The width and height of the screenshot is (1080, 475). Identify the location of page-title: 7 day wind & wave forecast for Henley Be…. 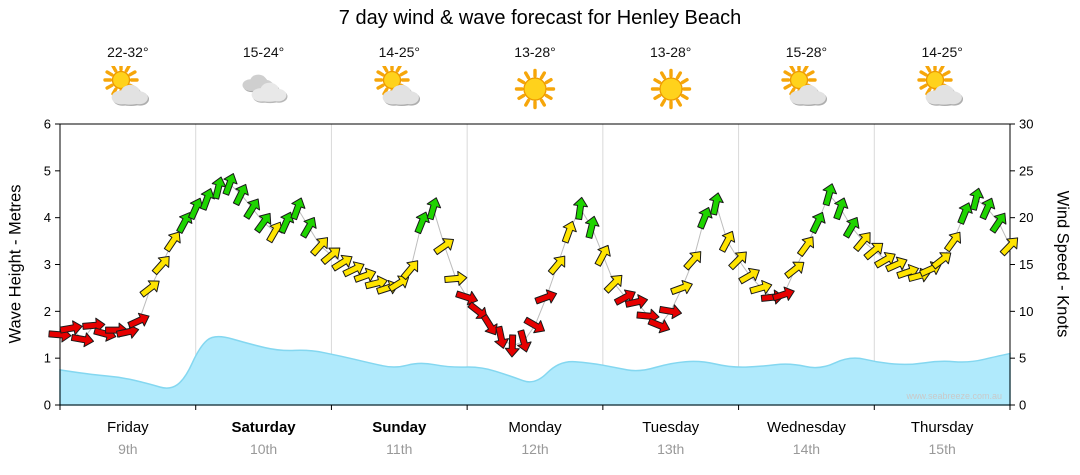
(540, 18).